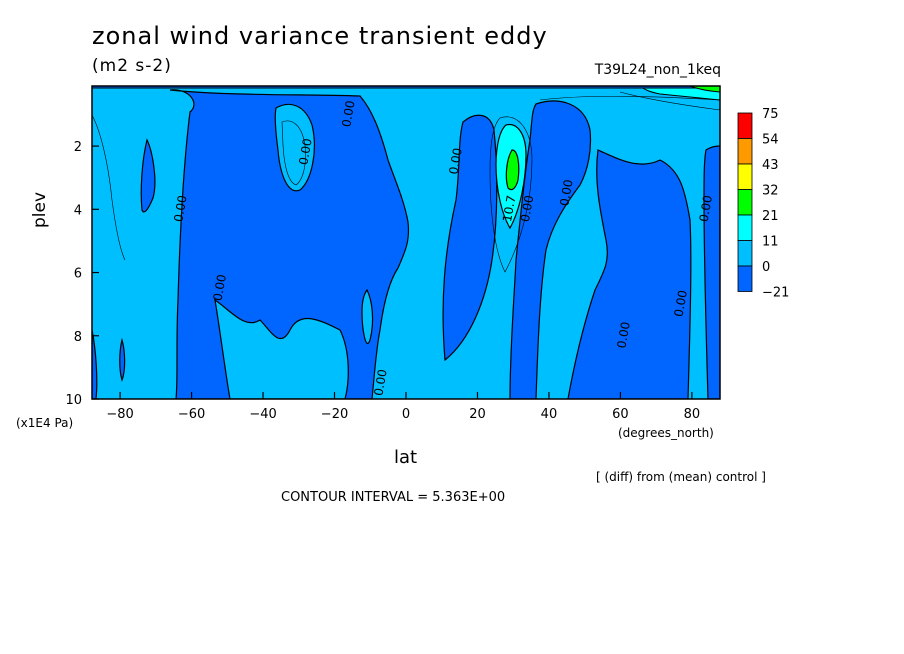 The height and width of the screenshot is (654, 904). Describe the element at coordinates (78, 210) in the screenshot. I see `y-tick-label: 4` at that location.